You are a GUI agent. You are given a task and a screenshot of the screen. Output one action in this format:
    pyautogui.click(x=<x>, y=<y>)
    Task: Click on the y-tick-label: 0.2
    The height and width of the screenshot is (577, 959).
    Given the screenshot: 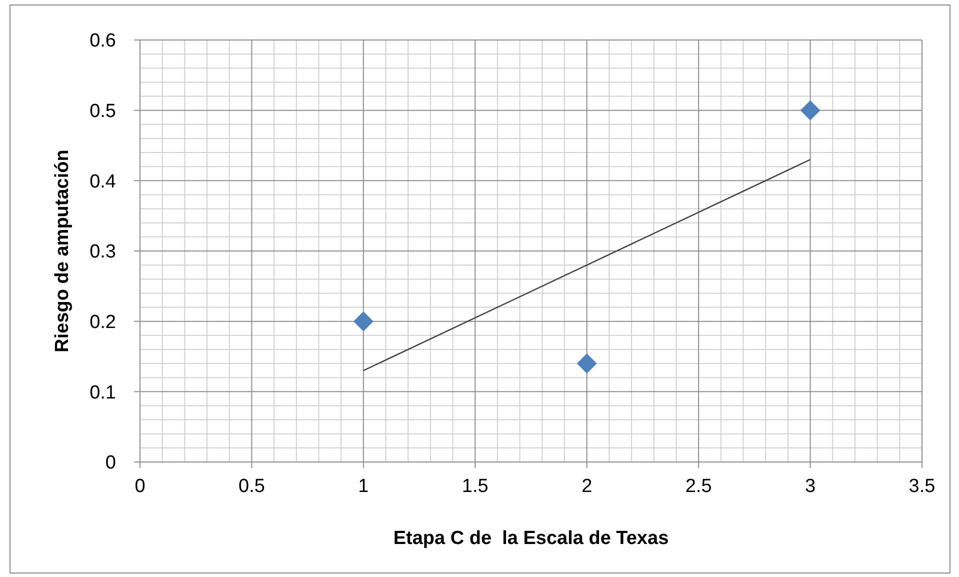 What is the action you would take?
    pyautogui.click(x=103, y=322)
    